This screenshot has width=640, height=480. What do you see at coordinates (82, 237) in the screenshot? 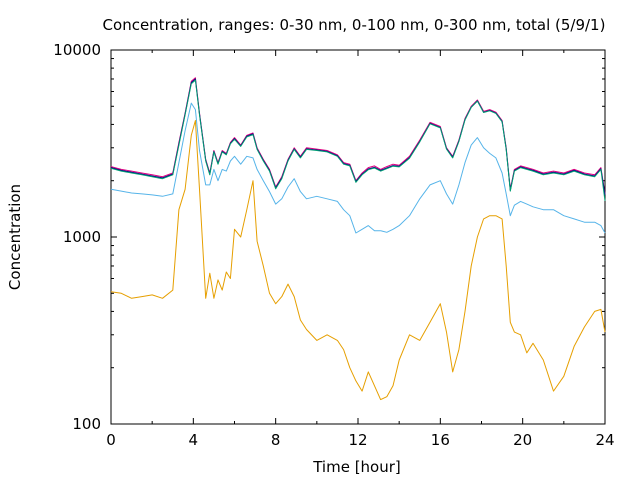
I see `y-tick-label: 1000` at bounding box center [82, 237].